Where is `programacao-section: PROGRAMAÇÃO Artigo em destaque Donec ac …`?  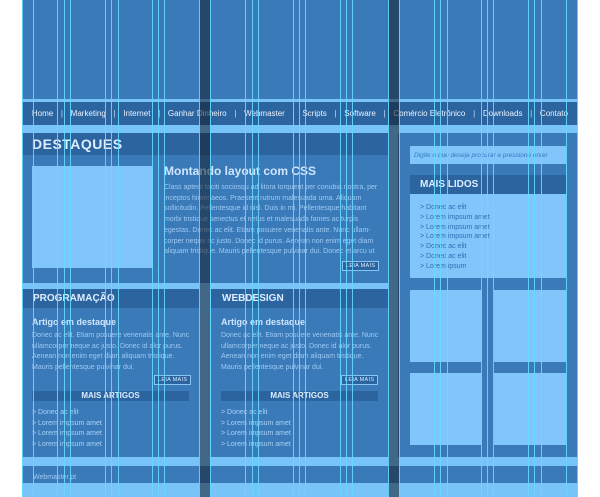 programacao-section: PROGRAMAÇÃO Artigo em destaque Donec ac … is located at coordinates (110, 373).